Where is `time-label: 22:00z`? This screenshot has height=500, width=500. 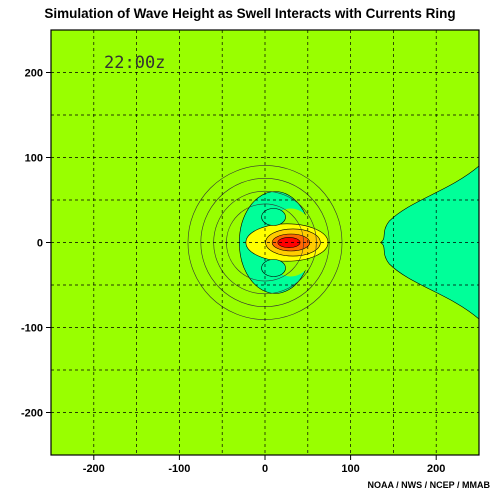
time-label: 22:00z is located at coordinates (134, 63).